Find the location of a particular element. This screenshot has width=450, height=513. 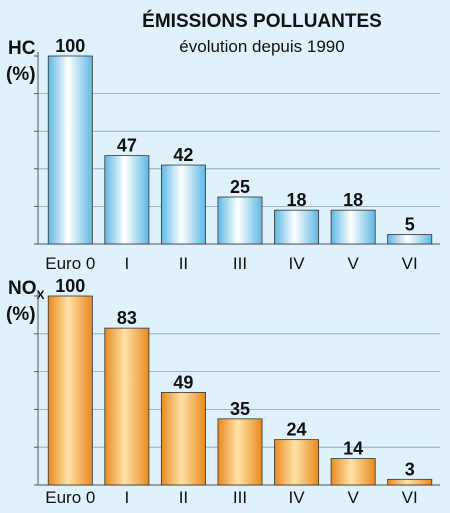

nox-axis-label: NOX is located at coordinates (26, 290).